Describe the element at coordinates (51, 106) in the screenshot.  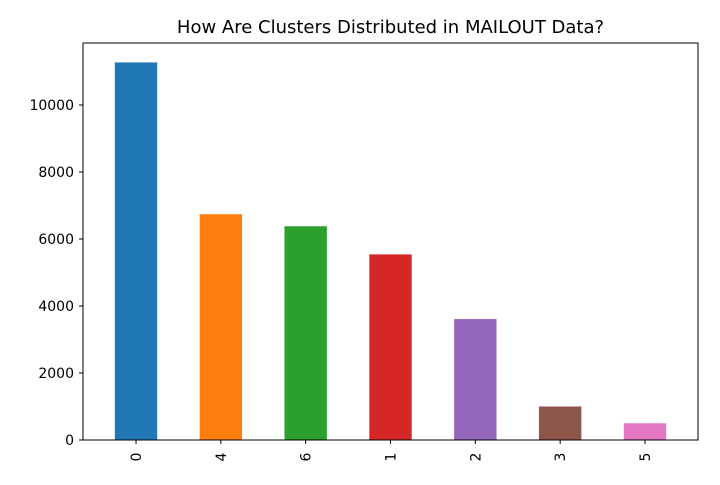
I see `y-tick-label: 10000` at that location.